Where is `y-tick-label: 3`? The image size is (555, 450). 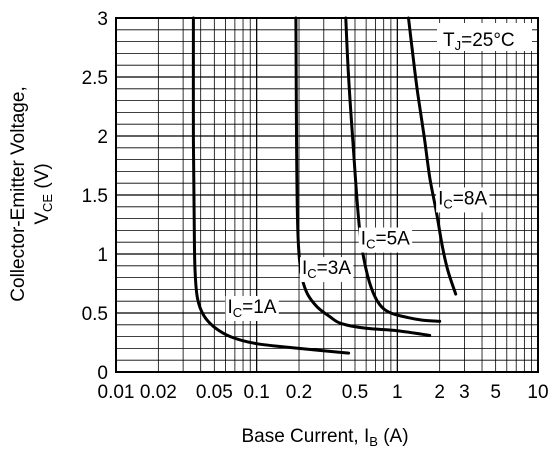 y-tick-label: 3 is located at coordinates (102, 19).